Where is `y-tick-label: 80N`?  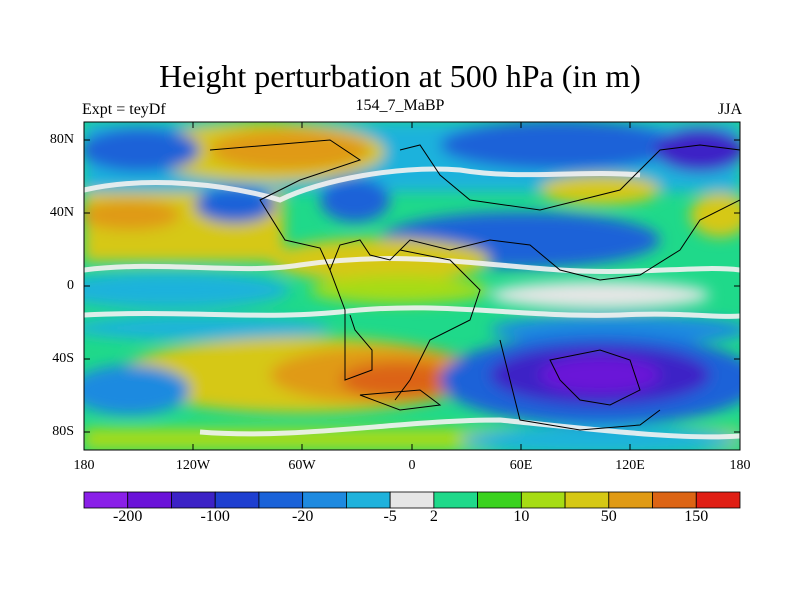
y-tick-label: 80N is located at coordinates (61, 139).